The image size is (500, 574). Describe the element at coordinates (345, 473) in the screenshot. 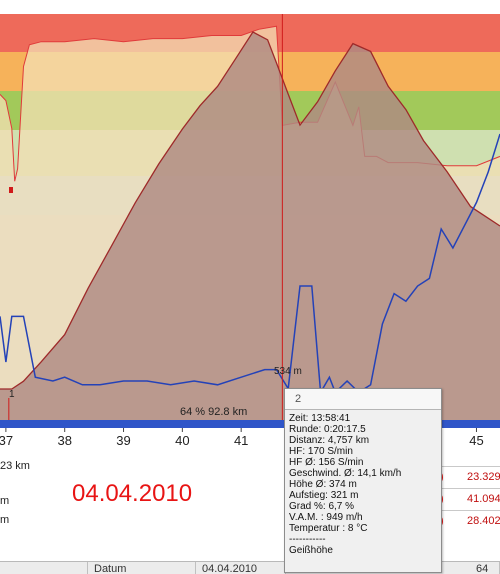

I see `tooltip-speed-avg: Geschwind. Ø: 14,1 km/h` at that location.